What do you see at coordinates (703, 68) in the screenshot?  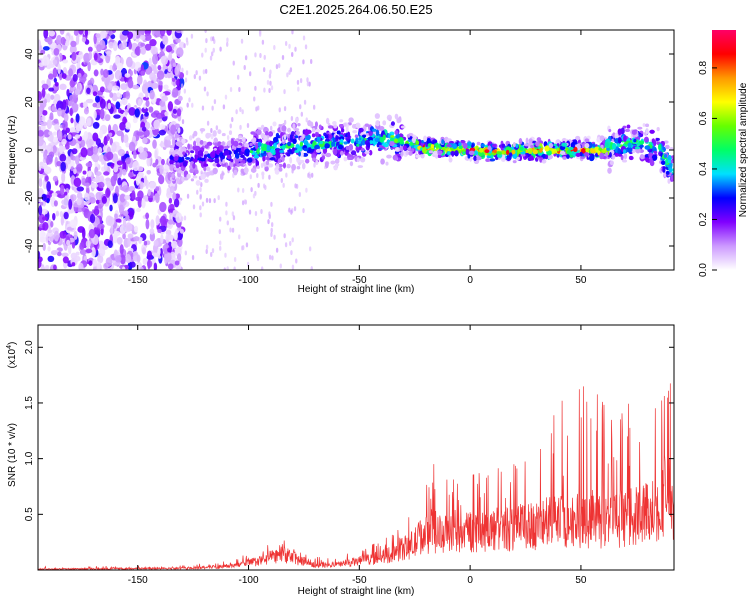 I see `colorbar-tick-label: 0.8` at bounding box center [703, 68].